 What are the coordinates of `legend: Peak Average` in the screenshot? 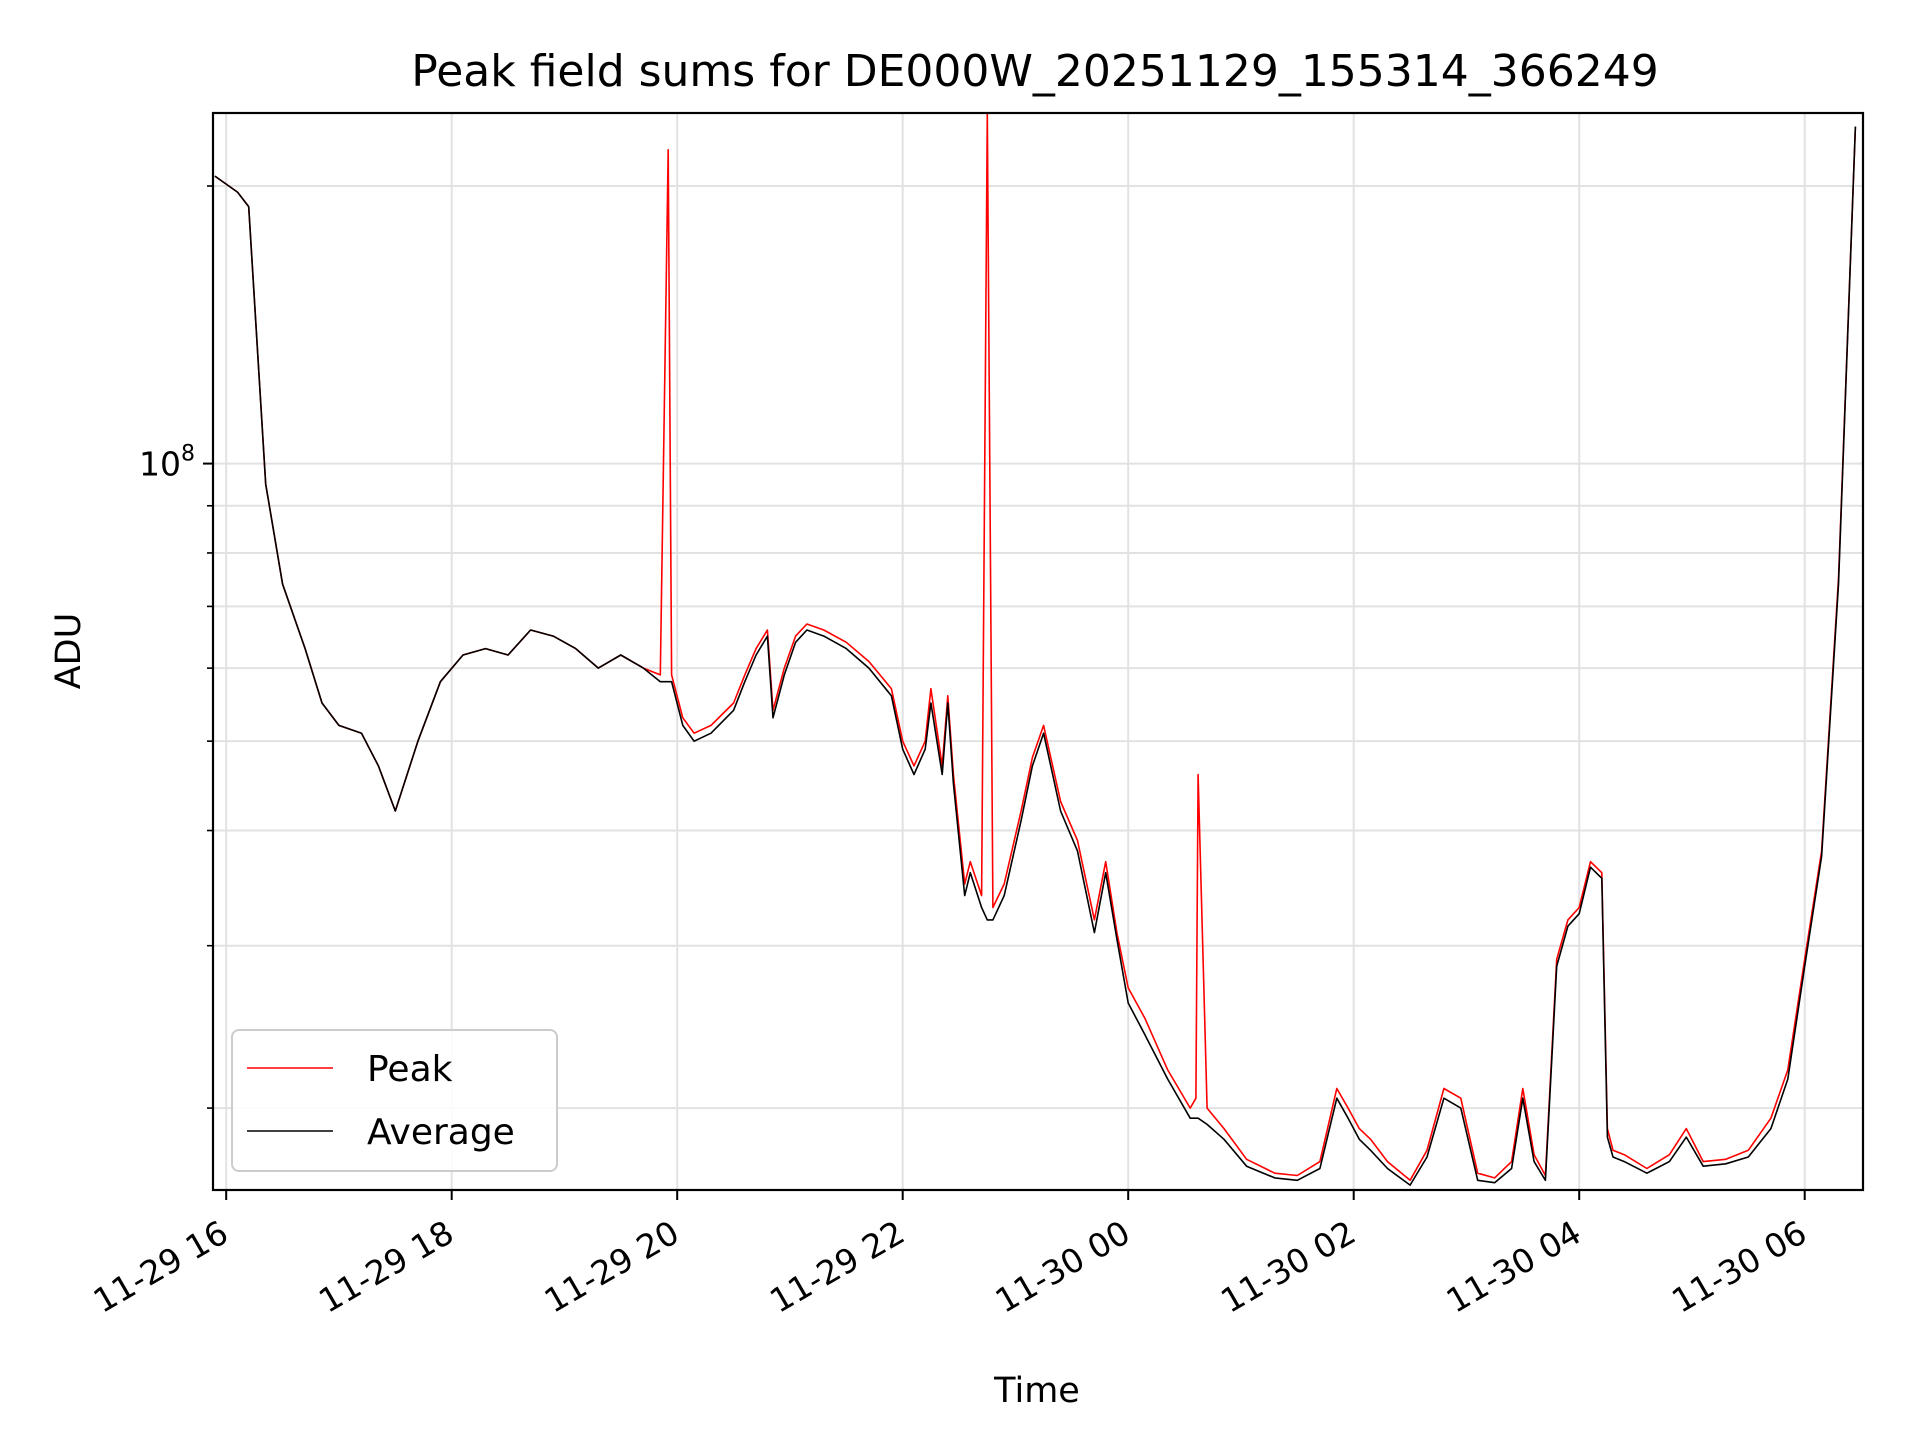 It's located at (394, 1100).